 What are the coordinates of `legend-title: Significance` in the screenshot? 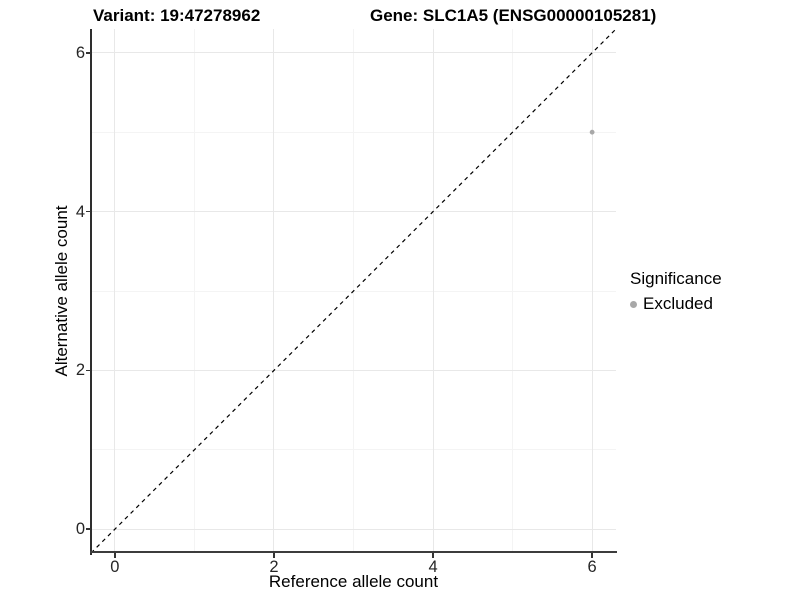 It's located at (676, 278).